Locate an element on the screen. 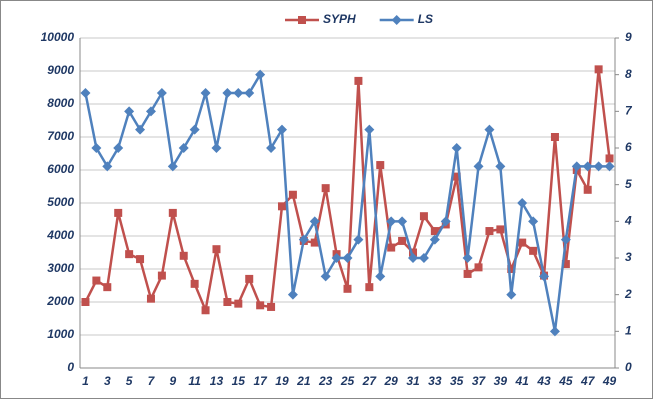 Image resolution: width=654 pixels, height=400 pixels. x-tick-label: 29 is located at coordinates (390, 381).